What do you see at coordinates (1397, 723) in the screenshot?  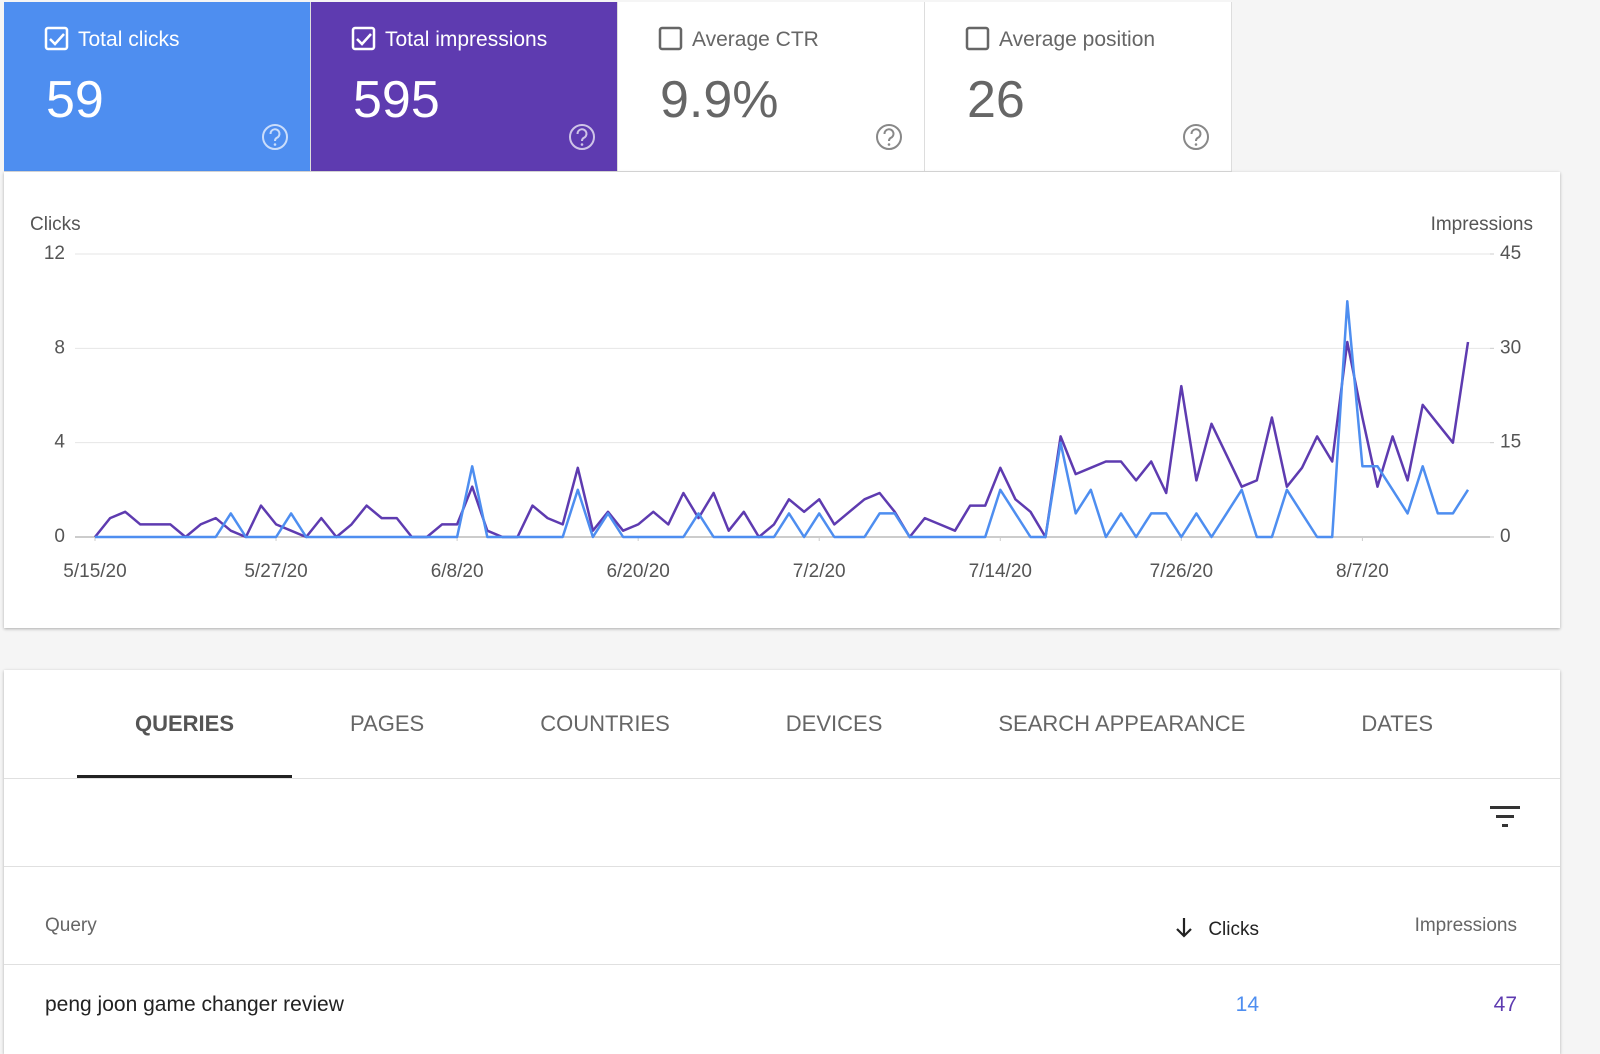 I see `tab: DATES` at bounding box center [1397, 723].